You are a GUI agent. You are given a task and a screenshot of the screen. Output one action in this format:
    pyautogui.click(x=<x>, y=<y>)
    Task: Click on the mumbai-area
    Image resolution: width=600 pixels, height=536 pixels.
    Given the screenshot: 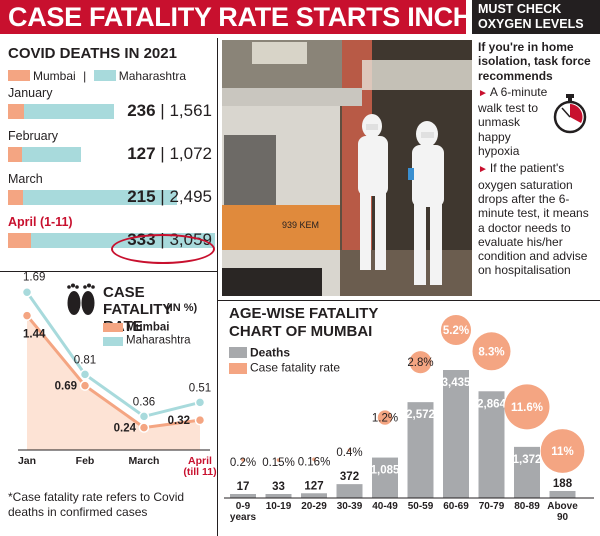 What is the action you would take?
    pyautogui.click(x=113, y=382)
    